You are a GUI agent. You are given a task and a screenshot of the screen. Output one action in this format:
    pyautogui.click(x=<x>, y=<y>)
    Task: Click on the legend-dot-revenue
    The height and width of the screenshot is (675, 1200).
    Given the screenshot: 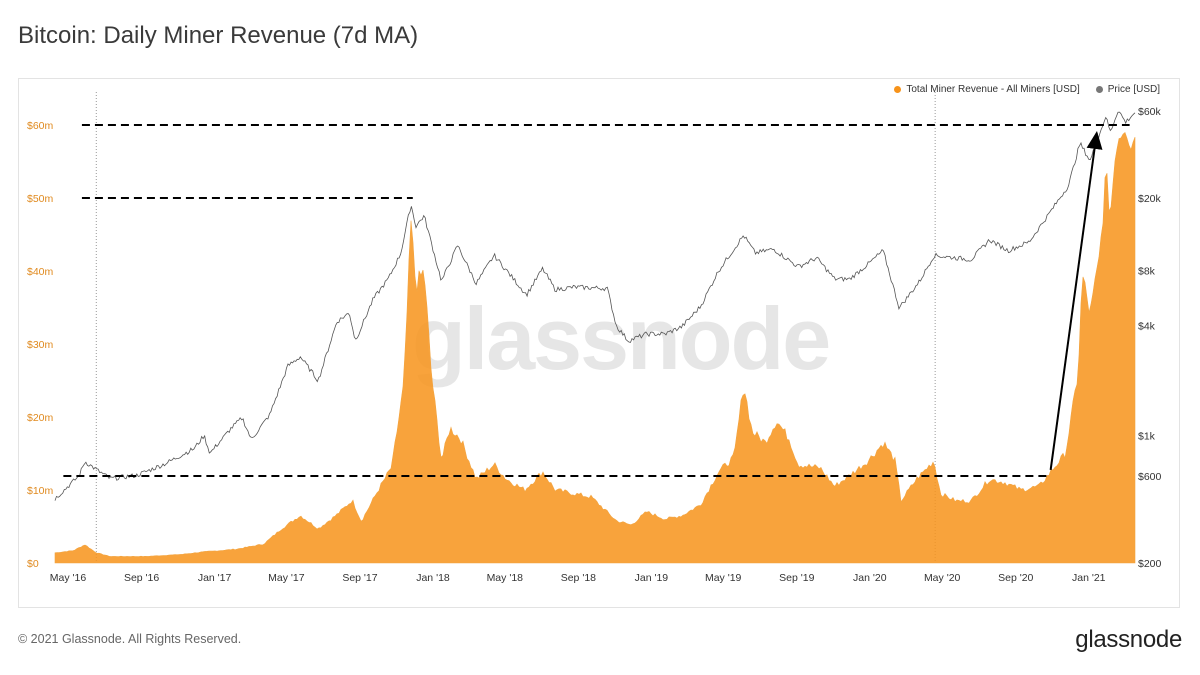 What is the action you would take?
    pyautogui.click(x=898, y=89)
    